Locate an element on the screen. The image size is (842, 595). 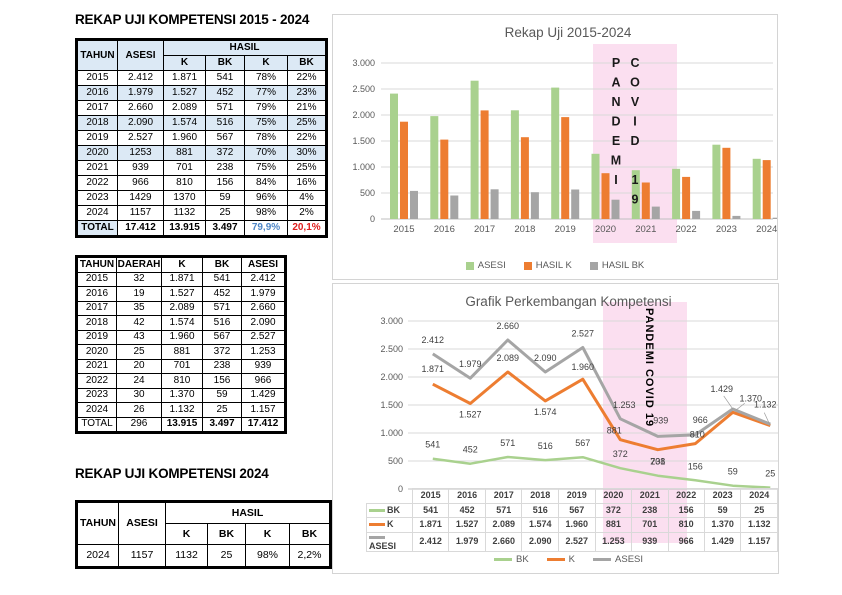
table-cell: 20,1% is located at coordinates (307, 228).